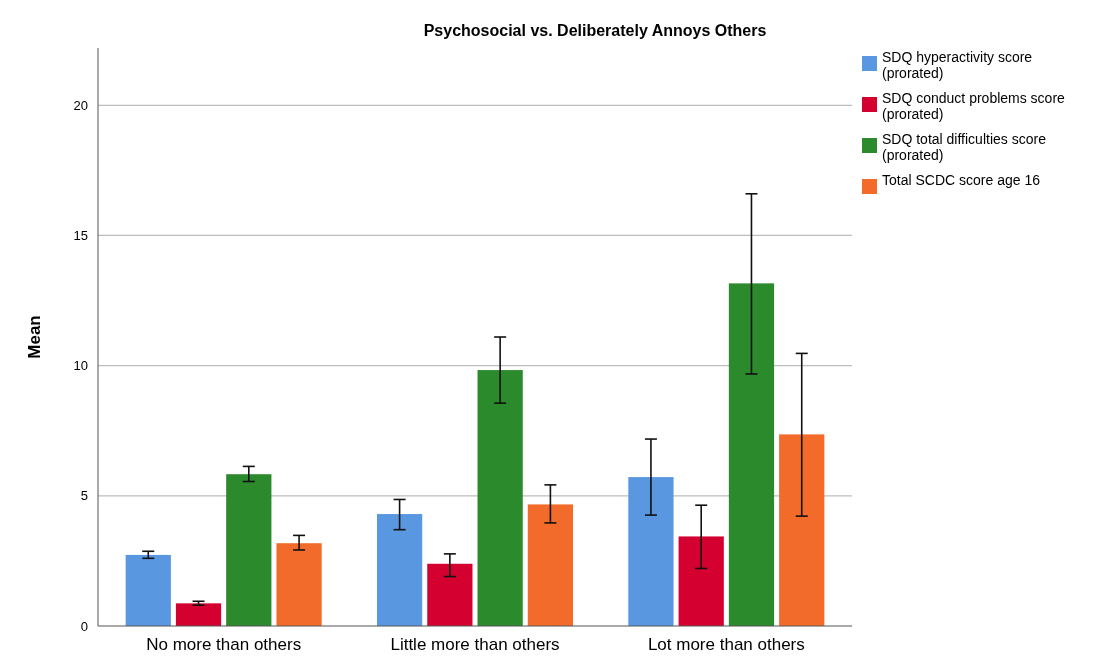 Image resolution: width=1120 pixels, height=671 pixels. Describe the element at coordinates (595, 30) in the screenshot. I see `chart-title: Psychosocial vs. Deliberately Annoys Others` at that location.